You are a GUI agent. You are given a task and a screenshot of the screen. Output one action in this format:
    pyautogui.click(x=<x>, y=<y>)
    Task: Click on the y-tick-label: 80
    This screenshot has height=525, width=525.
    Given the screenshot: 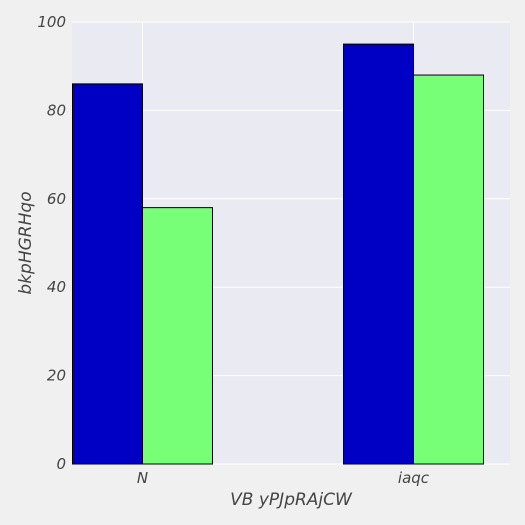 What is the action you would take?
    pyautogui.click(x=56, y=110)
    